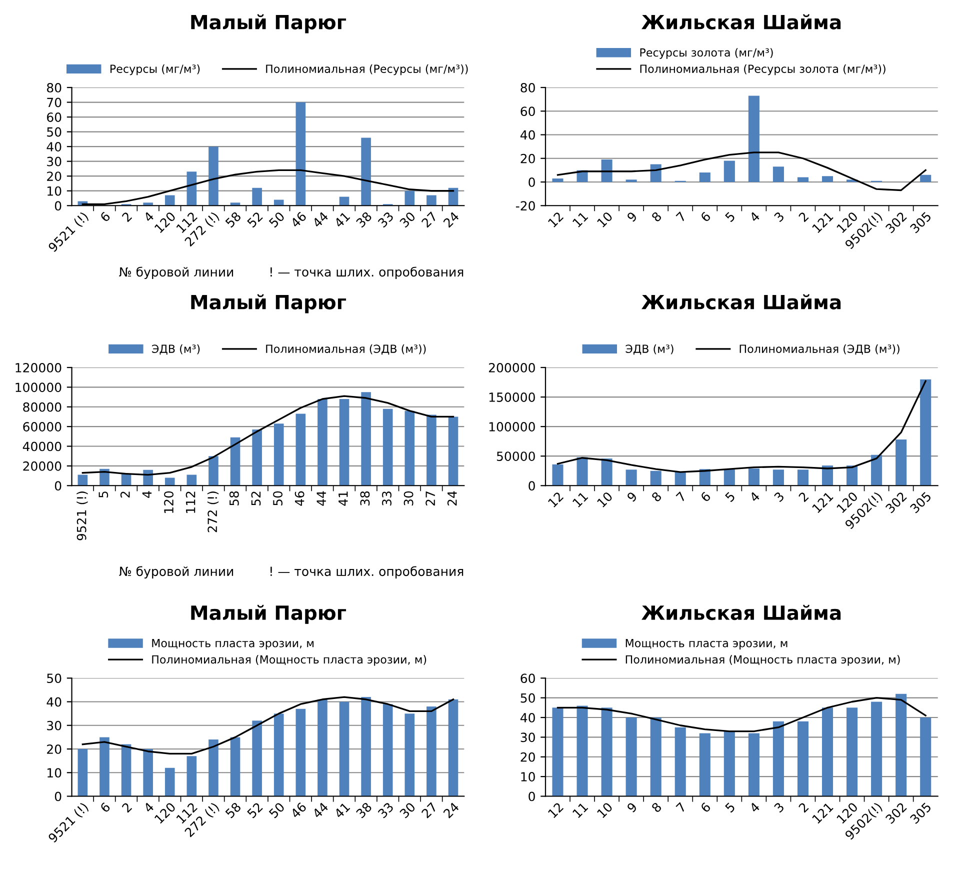  What do you see at coordinates (42, 447) in the screenshot?
I see `y-tick-label: 40000` at bounding box center [42, 447].